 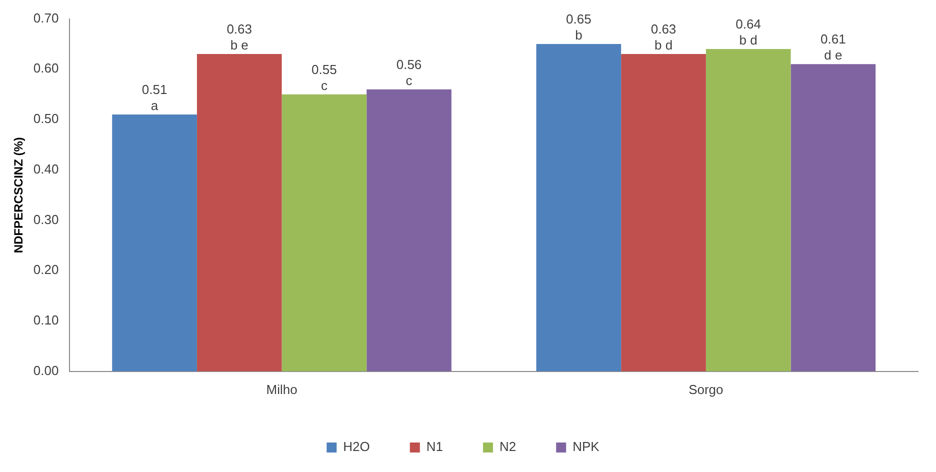 What do you see at coordinates (579, 27) in the screenshot?
I see `data-label: 0.65 b` at bounding box center [579, 27].